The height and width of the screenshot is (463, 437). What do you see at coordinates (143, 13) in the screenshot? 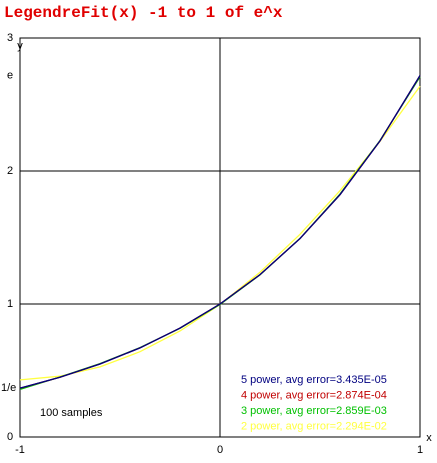
I see `chart-title: LegendreFit(x) -1 to 1 of e^x` at bounding box center [143, 13].